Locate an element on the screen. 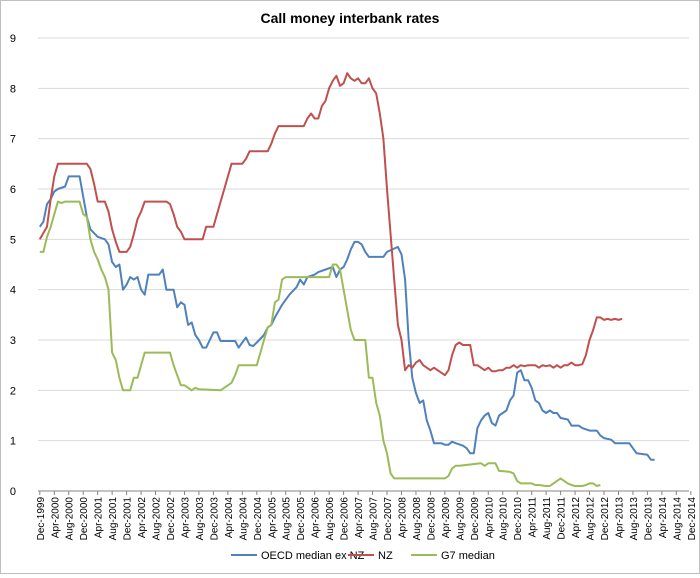 Image resolution: width=700 pixels, height=578 pixels. x-tick-label: Dec-2014 is located at coordinates (692, 519).